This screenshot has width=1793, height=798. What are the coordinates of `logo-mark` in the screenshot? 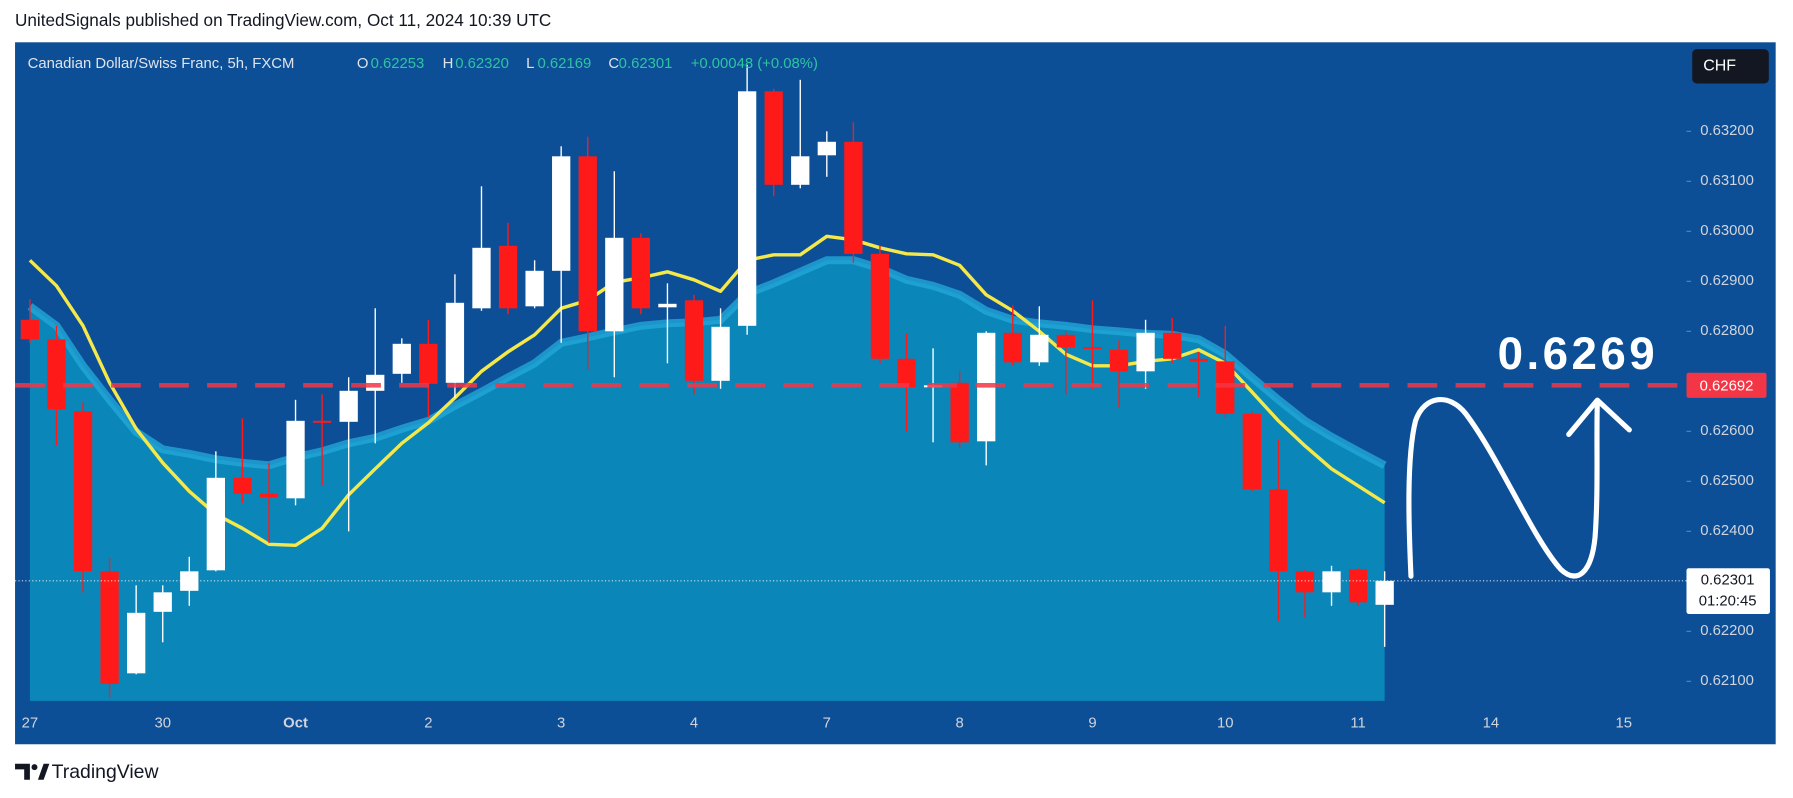 It's located at (22, 771).